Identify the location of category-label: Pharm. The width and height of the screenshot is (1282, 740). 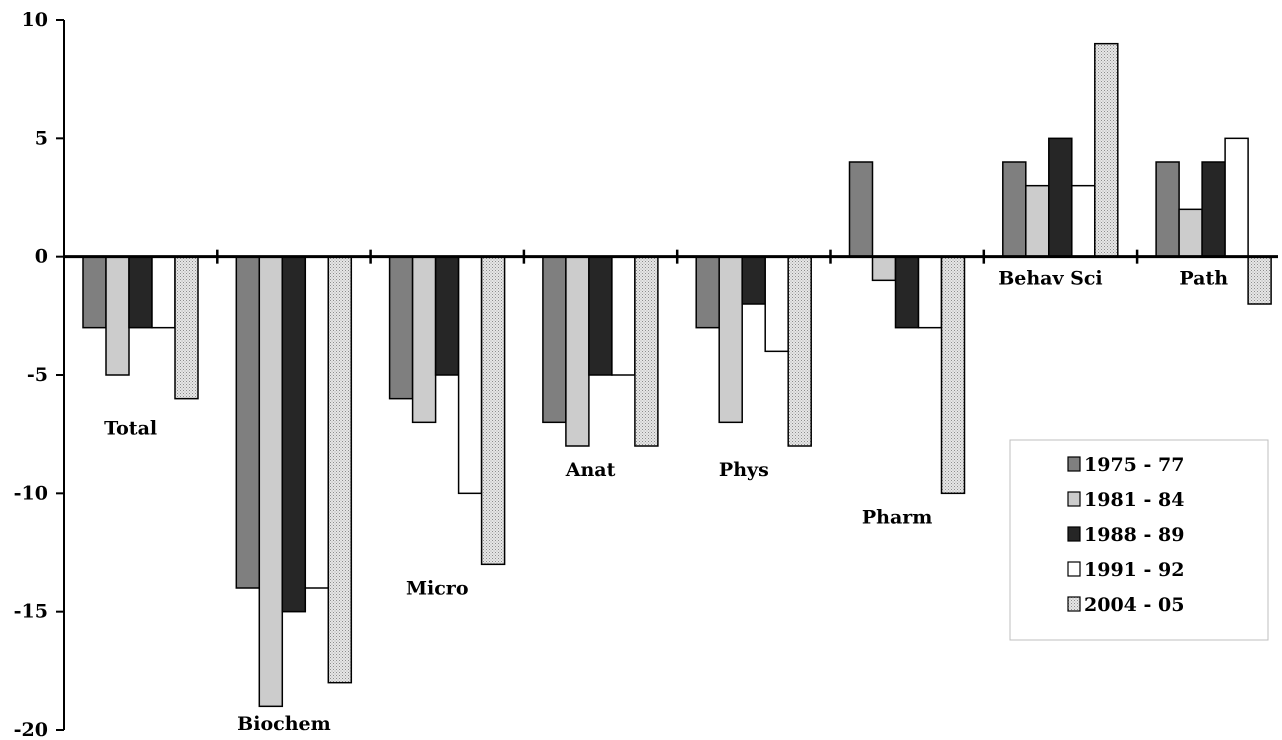
(897, 517).